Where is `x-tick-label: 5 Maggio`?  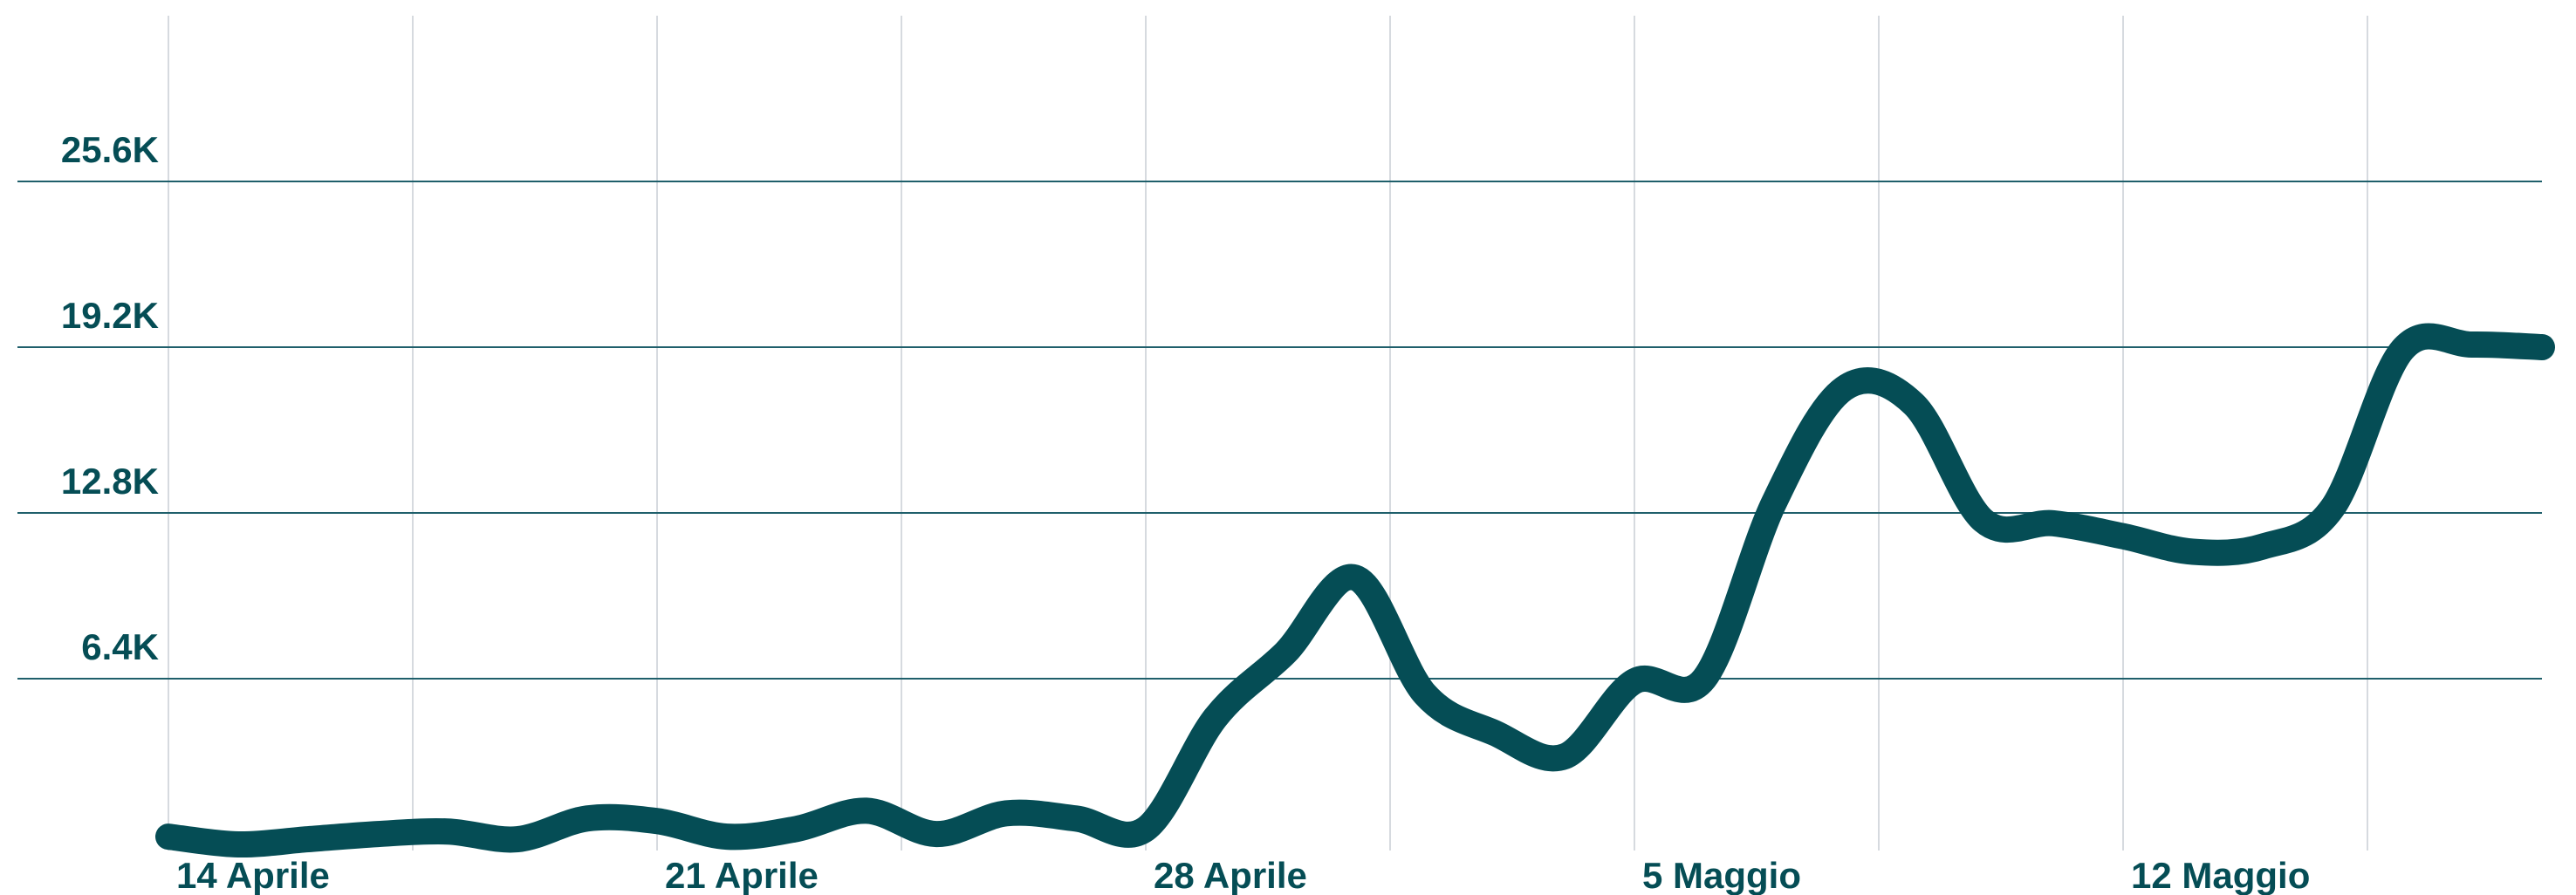
x-tick-label: 5 Maggio is located at coordinates (1722, 875).